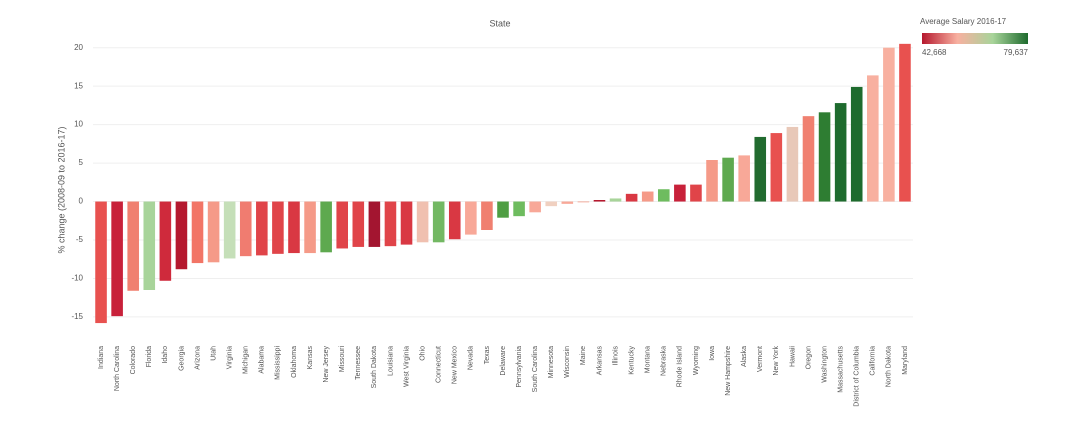  What do you see at coordinates (792, 356) in the screenshot?
I see `x-tick-label: Hawaii` at bounding box center [792, 356].